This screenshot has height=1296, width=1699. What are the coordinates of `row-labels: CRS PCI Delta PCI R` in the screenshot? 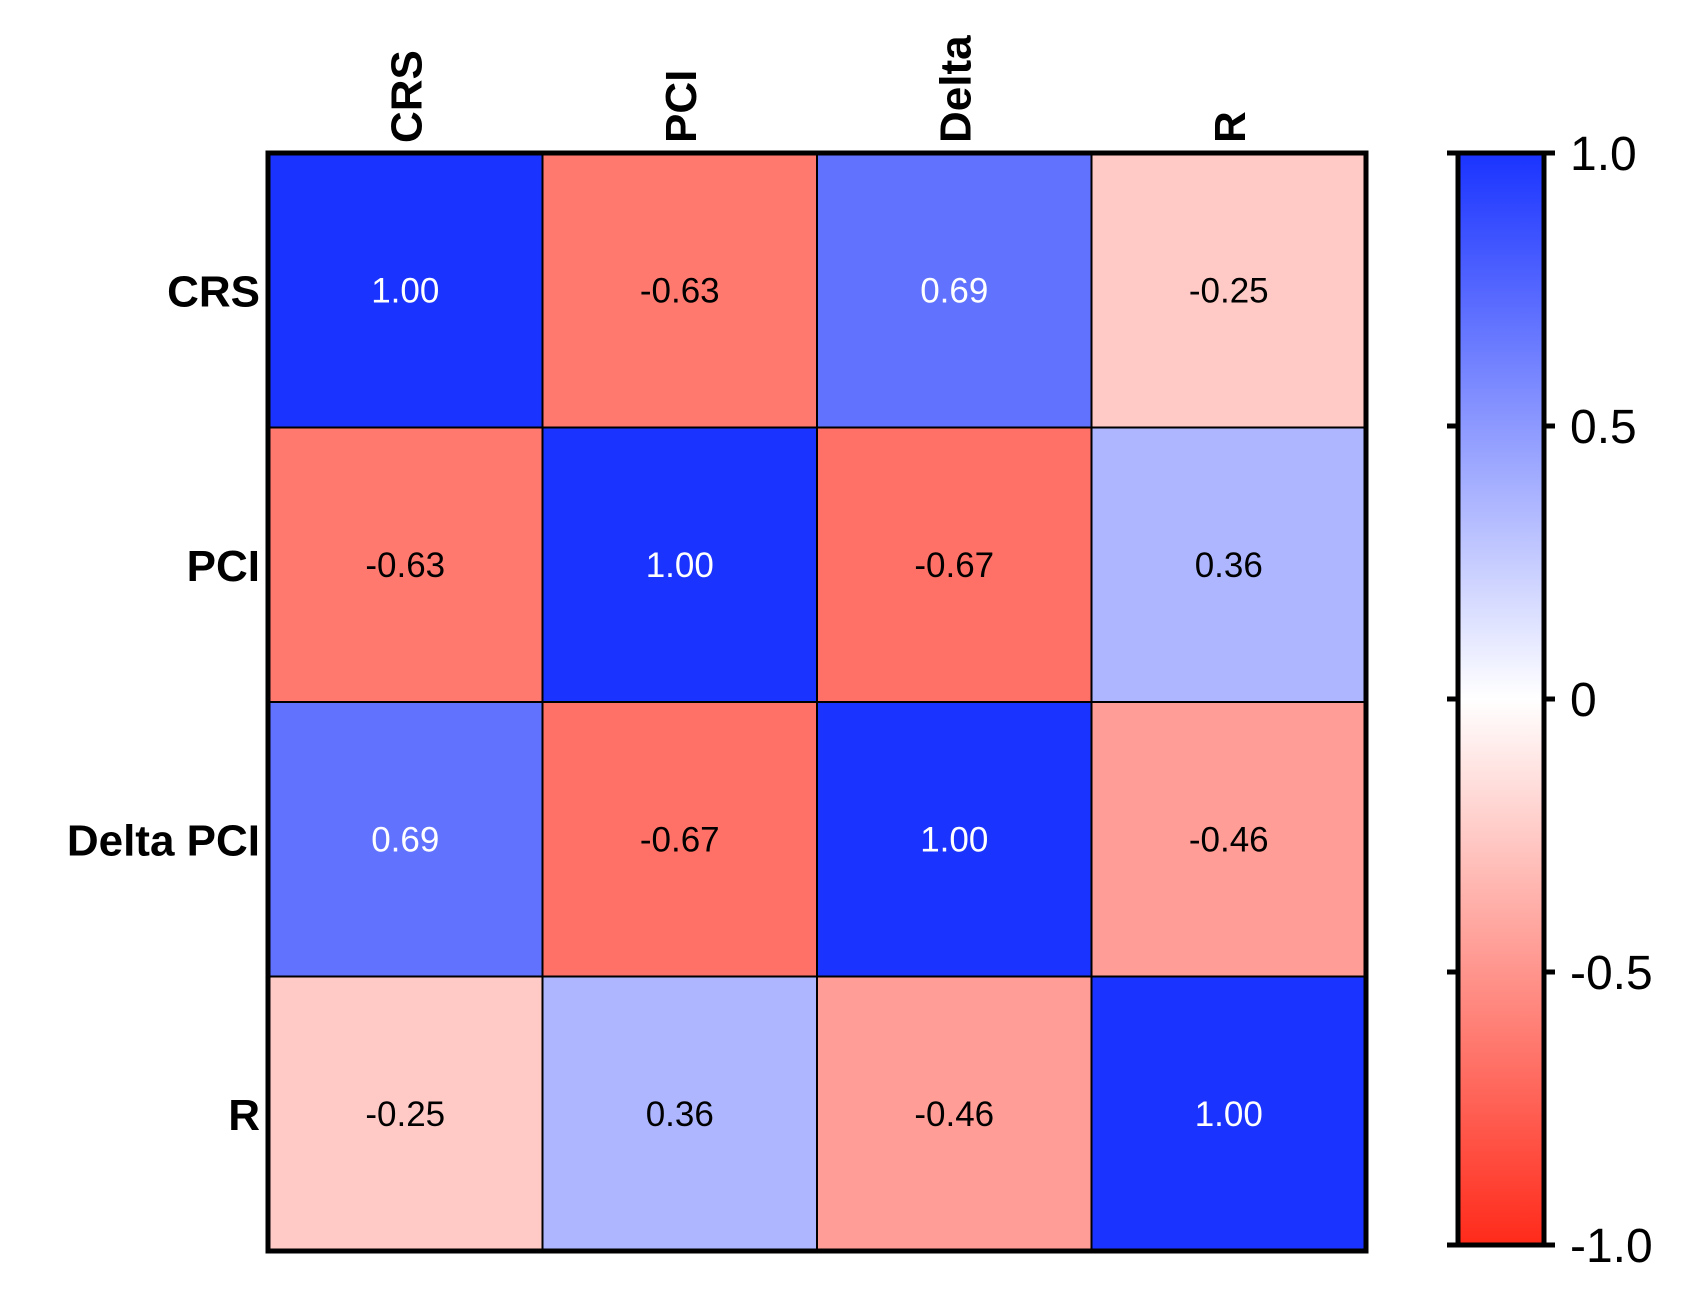 It's located at (163, 703).